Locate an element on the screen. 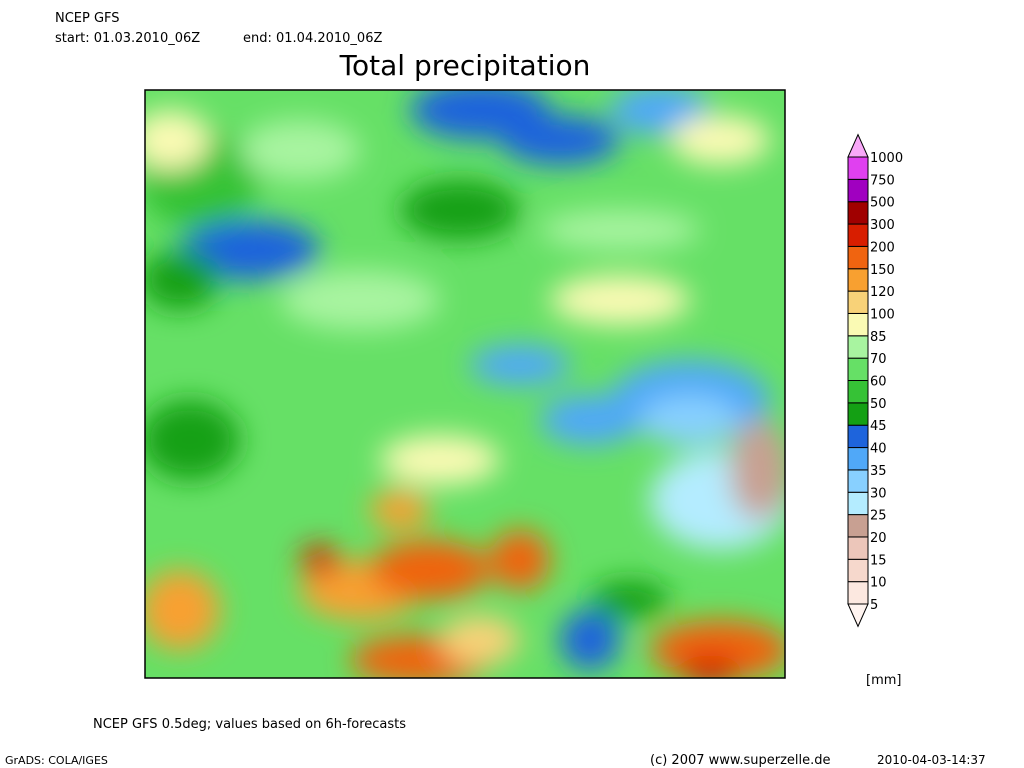  legend-label: 120 is located at coordinates (882, 292).